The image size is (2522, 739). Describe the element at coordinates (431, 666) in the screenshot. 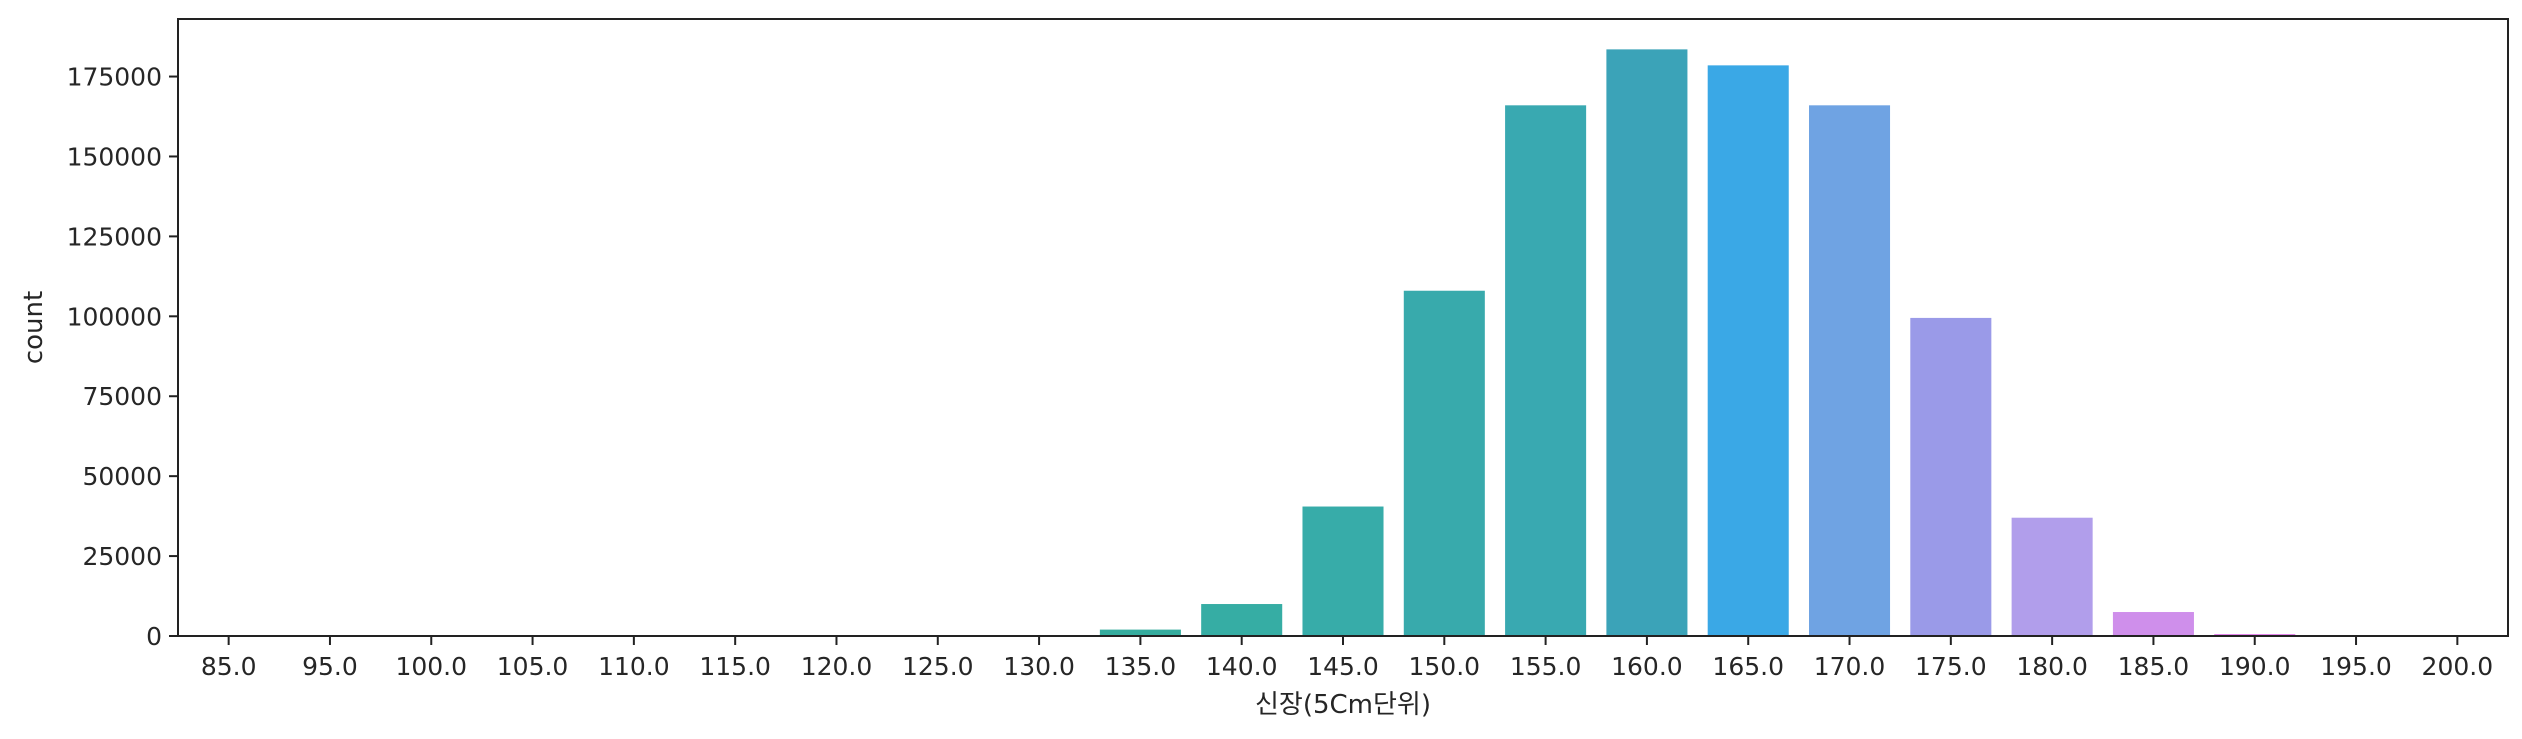

I see `x-tick-label: 100.0` at that location.